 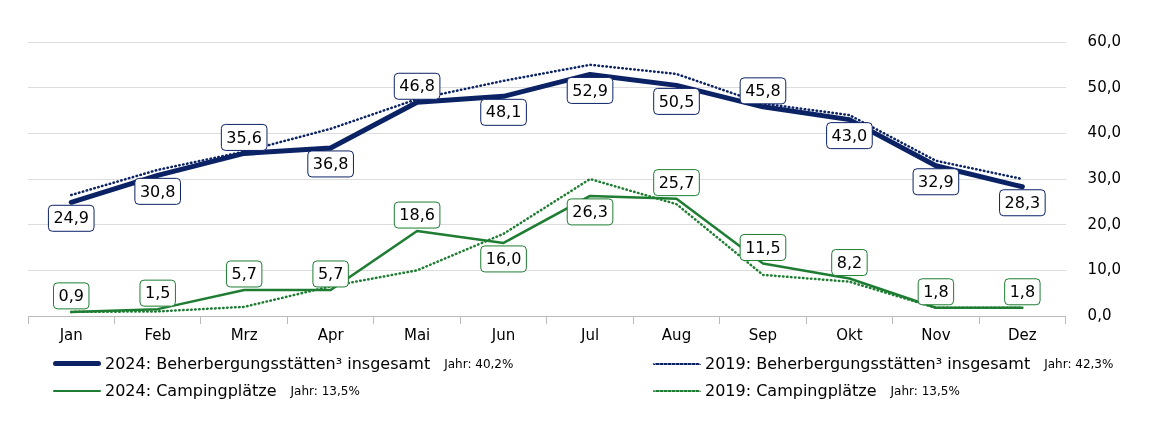 I want to click on legend-label: 2024: Campingplätze, so click(x=191, y=390).